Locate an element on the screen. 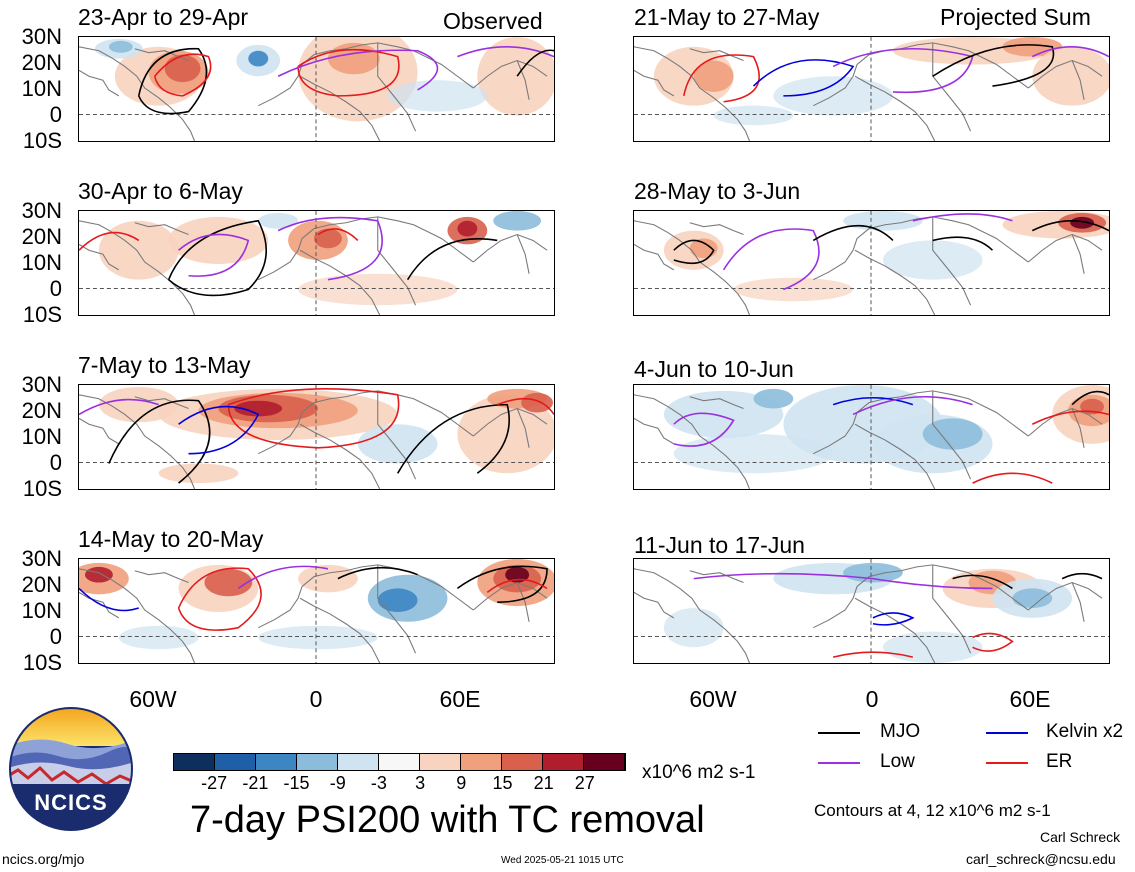 This screenshot has height=872, width=1135. y-tick-label: 0 is located at coordinates (55, 462).